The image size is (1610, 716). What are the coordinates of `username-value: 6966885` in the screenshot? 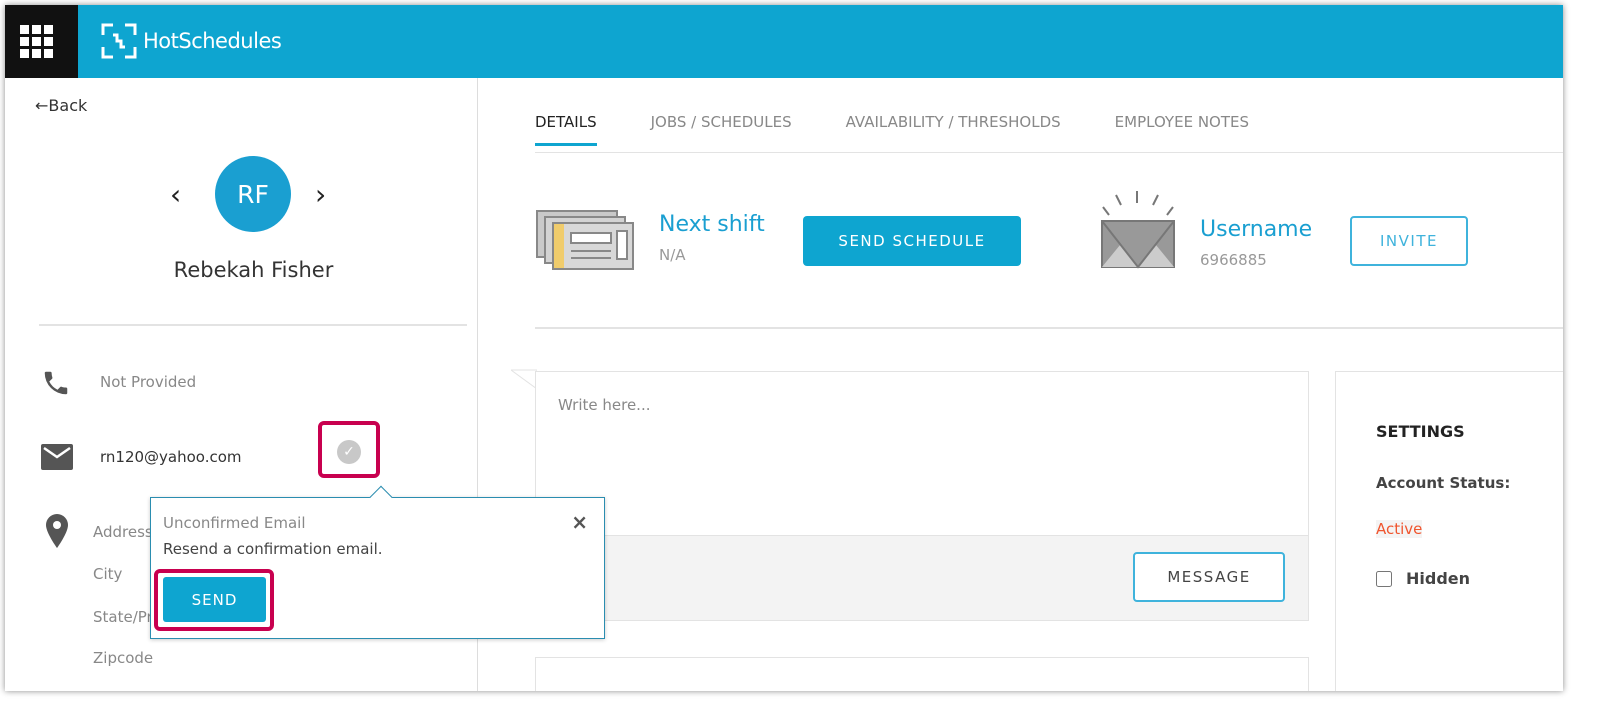 It's located at (1233, 260).